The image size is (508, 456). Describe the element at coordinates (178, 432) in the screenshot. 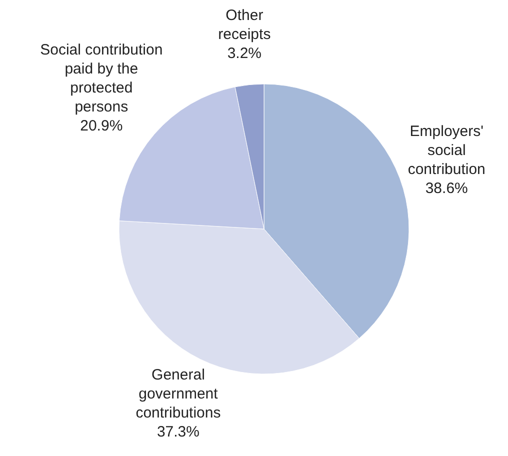

I see `data-label: 37.3%` at that location.